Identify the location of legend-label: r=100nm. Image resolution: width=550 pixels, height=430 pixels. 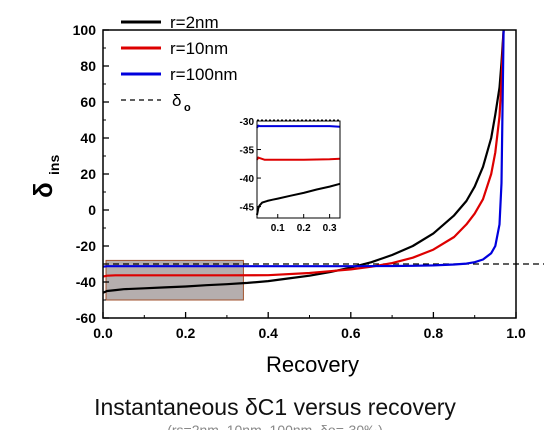
(204, 74).